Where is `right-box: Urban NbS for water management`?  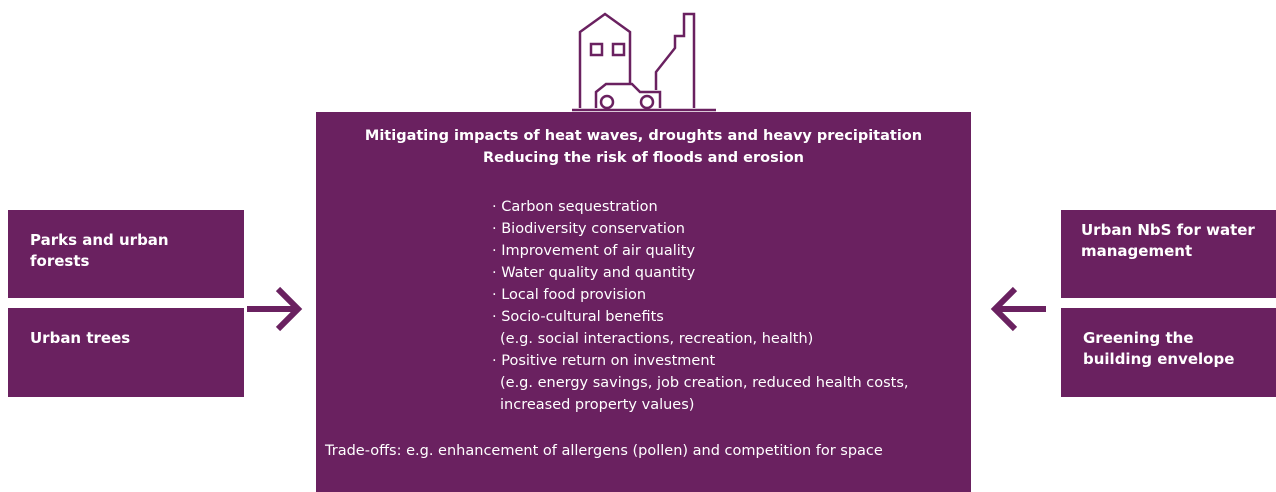
right-box: Urban NbS for water management is located at coordinates (1168, 254).